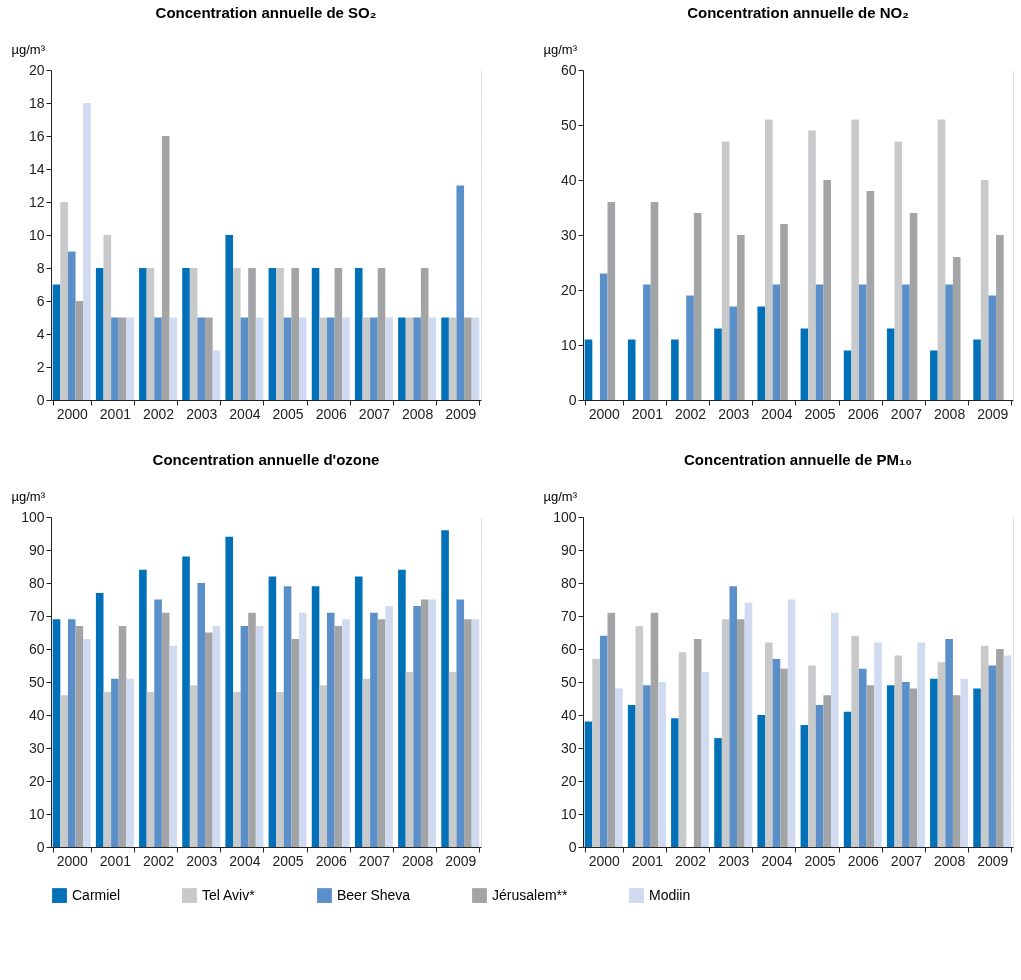  I want to click on y-tick-label: 40, so click(36, 714).